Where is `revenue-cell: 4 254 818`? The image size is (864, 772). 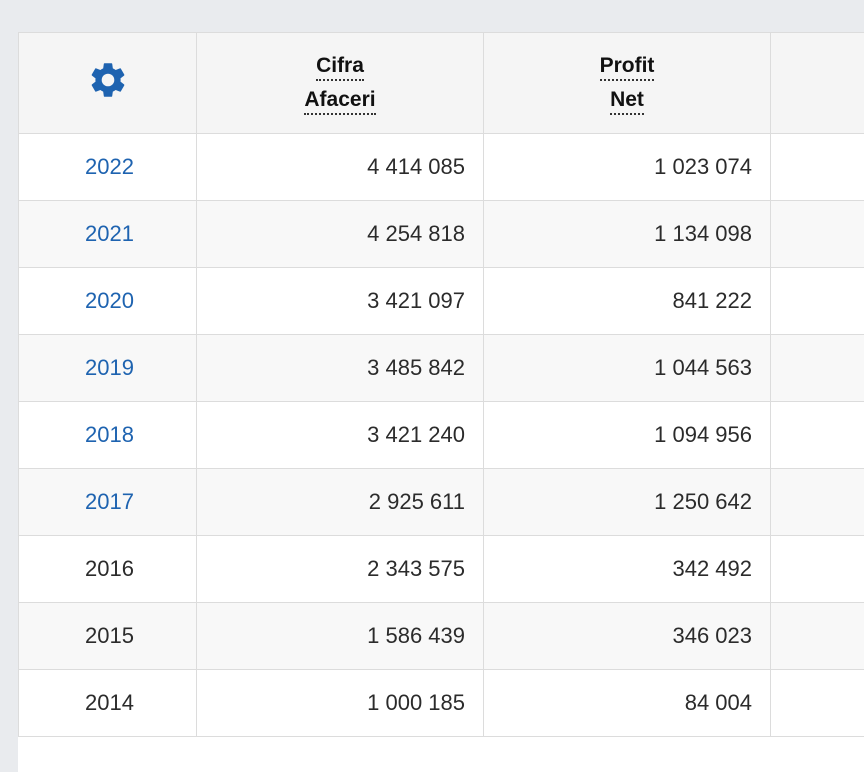 revenue-cell: 4 254 818 is located at coordinates (340, 234).